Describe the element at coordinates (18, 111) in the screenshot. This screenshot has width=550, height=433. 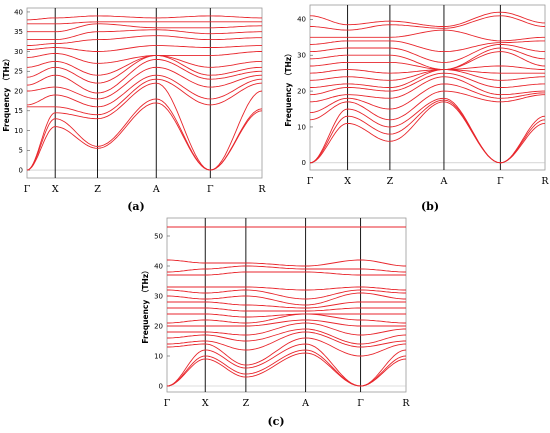
I see `y-tick-label: 15` at that location.